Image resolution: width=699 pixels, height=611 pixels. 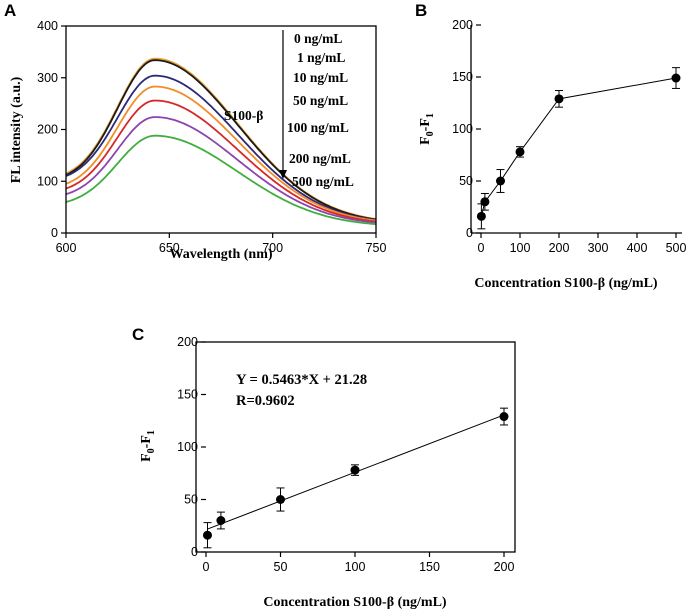 I want to click on legend-entry-4: 100 ng/mL, so click(x=318, y=127).